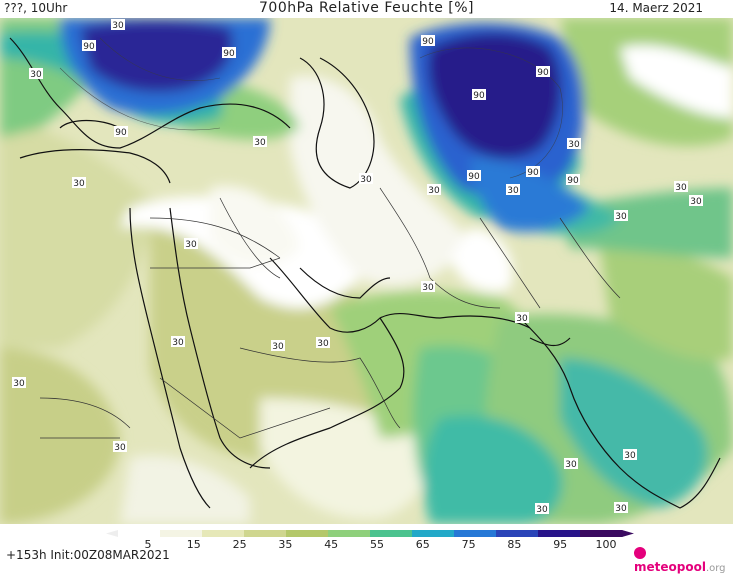 Image resolution: width=733 pixels, height=574 pixels. Describe the element at coordinates (36, 8) in the screenshot. I see `valid-time-label: ???, 10Uhr` at that location.